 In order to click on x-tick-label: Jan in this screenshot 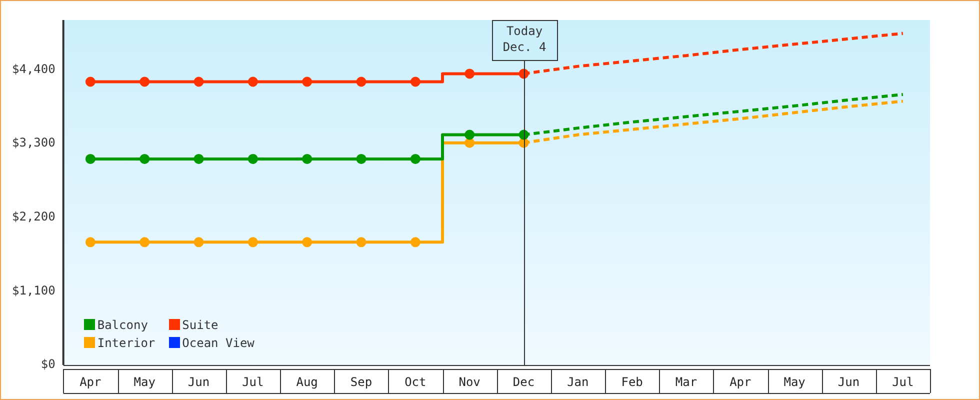, I will do `click(578, 382)`.